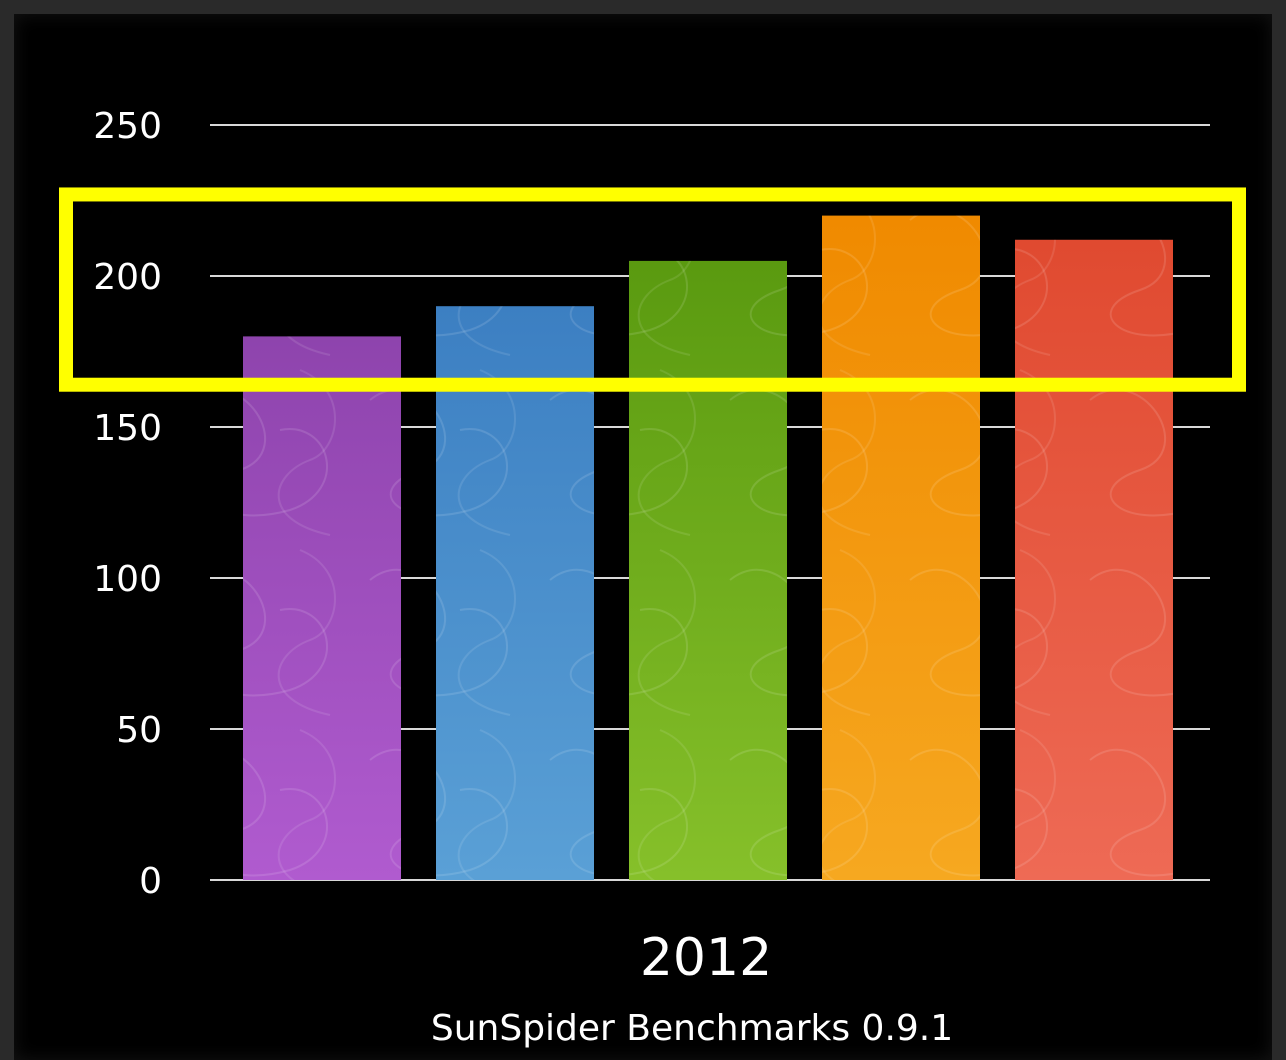 The image size is (1286, 1060). Describe the element at coordinates (692, 1028) in the screenshot. I see `chart-caption: SunSpider Benchmarks 0.9.1` at that location.